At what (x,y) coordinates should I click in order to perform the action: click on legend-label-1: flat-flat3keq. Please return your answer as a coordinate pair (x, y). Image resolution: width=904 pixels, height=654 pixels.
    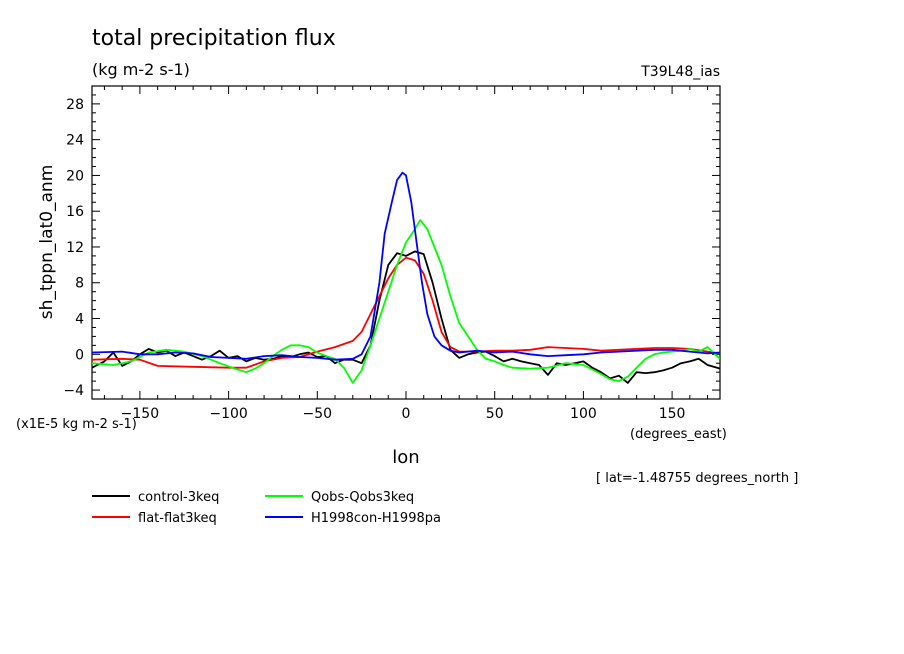
    Looking at the image, I should click on (177, 518).